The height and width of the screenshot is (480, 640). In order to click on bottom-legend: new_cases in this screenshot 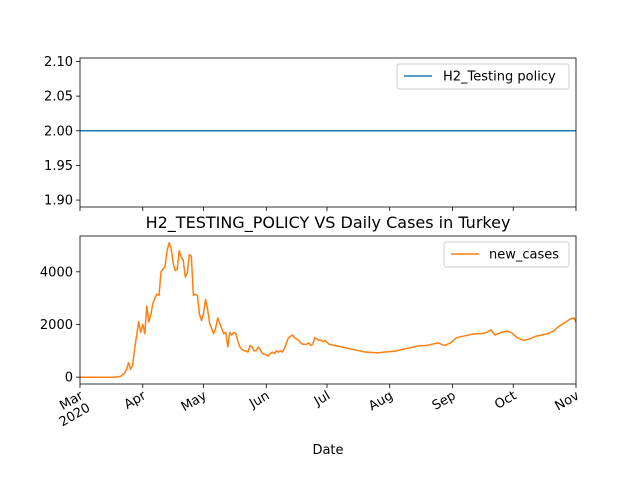, I will do `click(506, 254)`.